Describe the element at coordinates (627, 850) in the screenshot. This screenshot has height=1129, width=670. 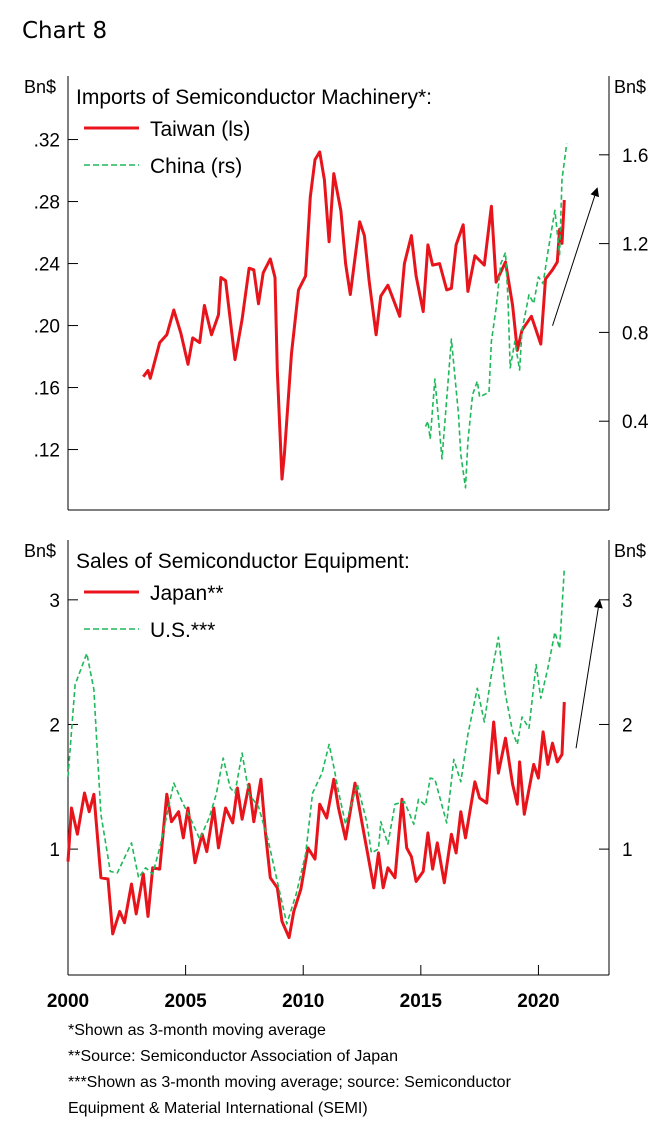
I see `y-tick-label-right: 1` at that location.